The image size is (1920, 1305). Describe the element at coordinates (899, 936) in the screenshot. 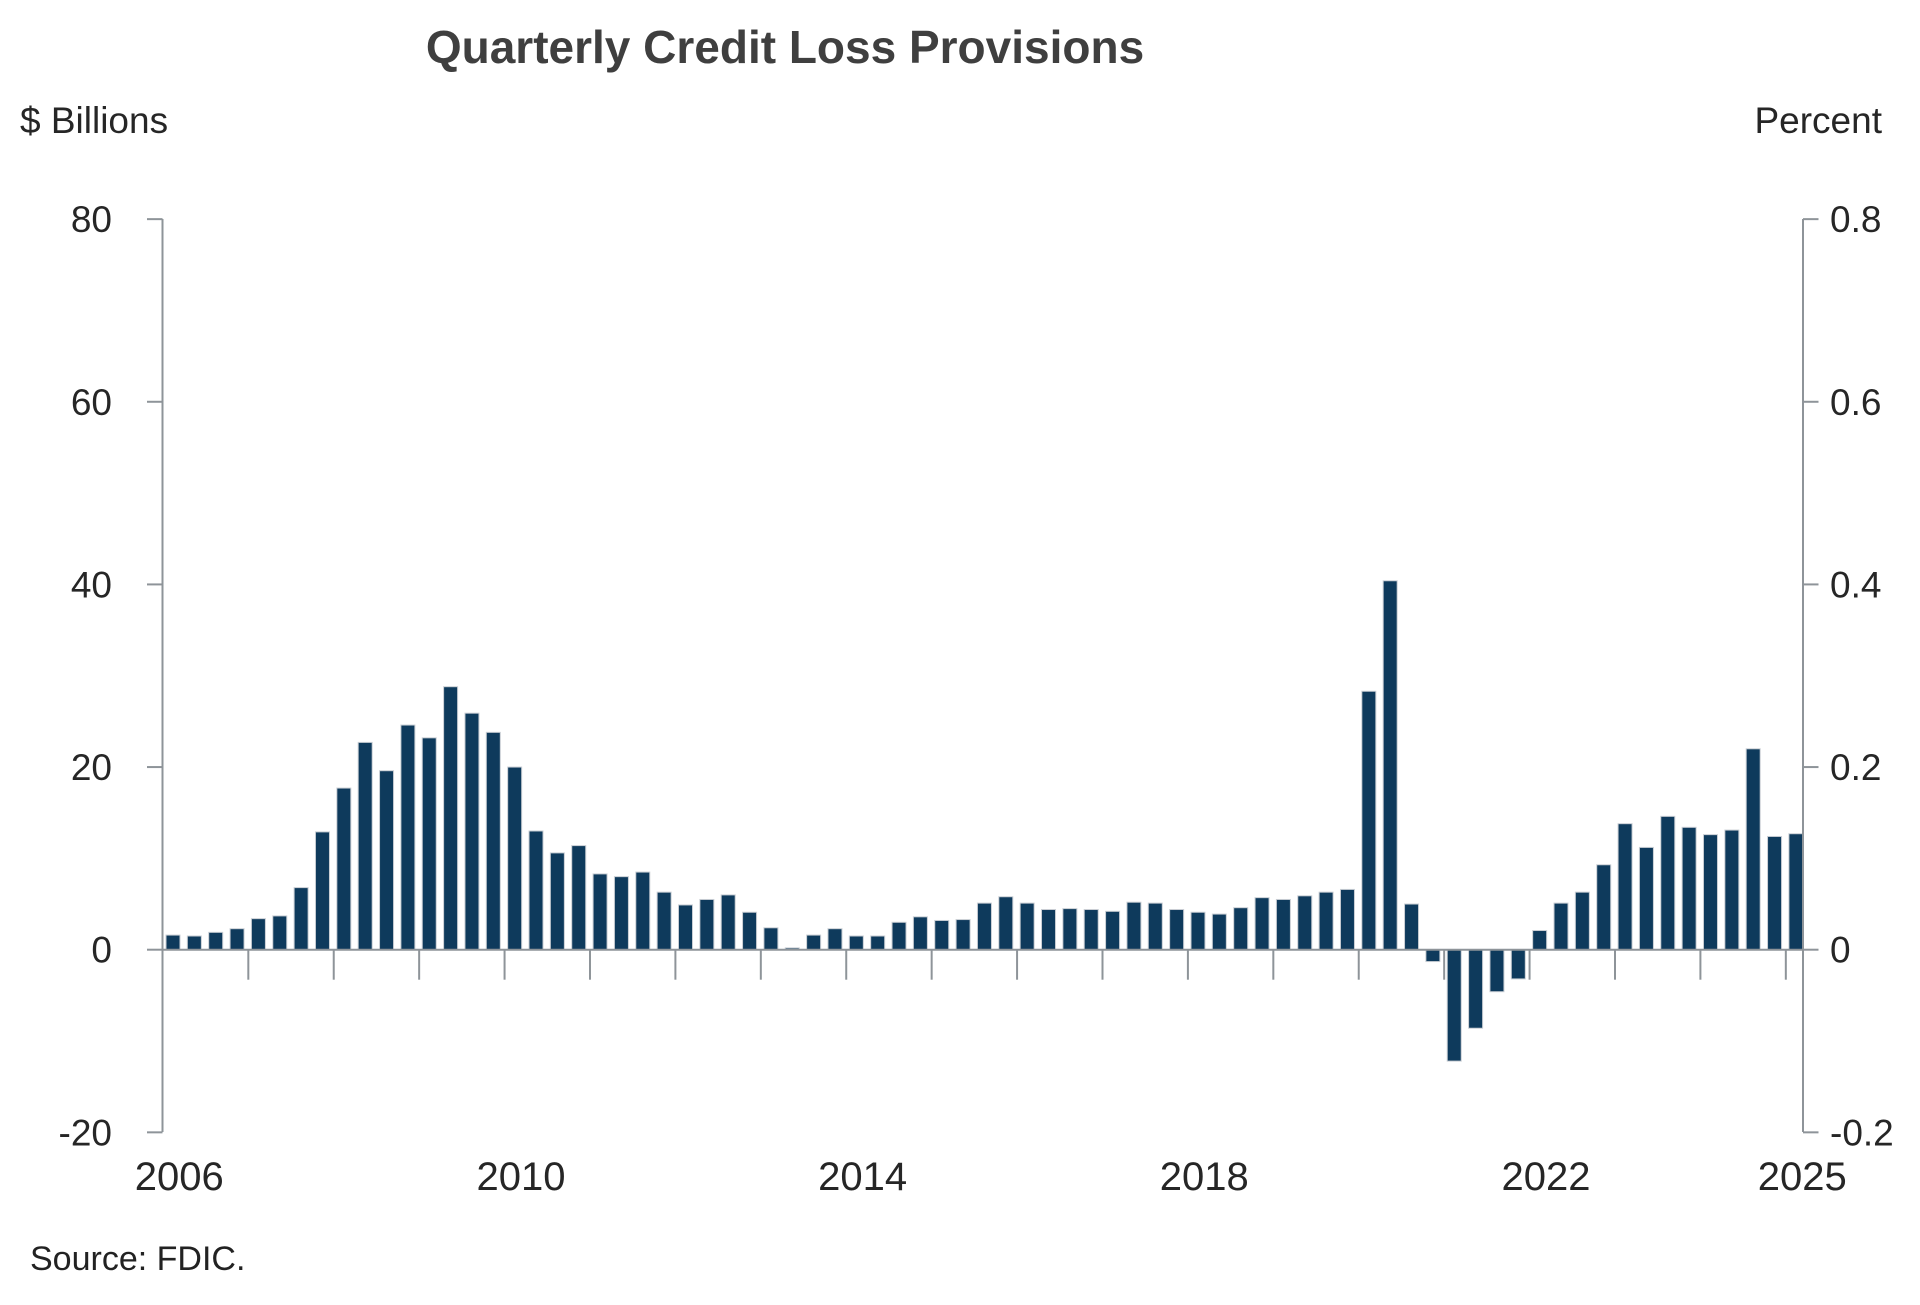

I see `bar-2014Q3` at that location.